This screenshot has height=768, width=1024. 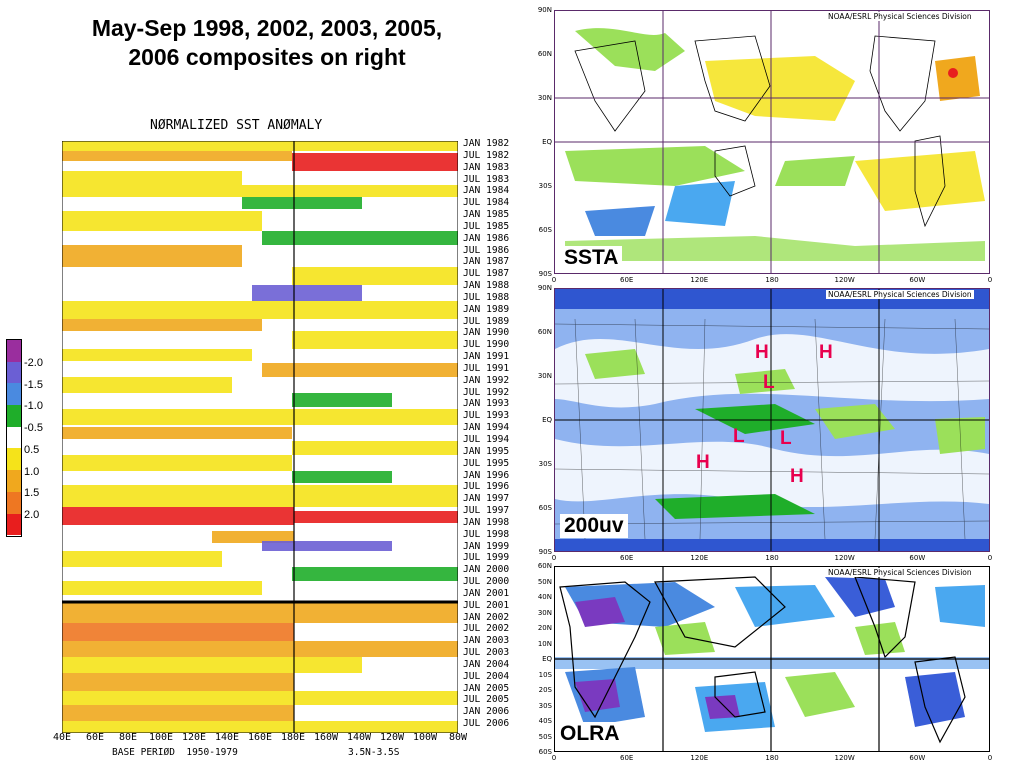 What do you see at coordinates (786, 438) in the screenshot?
I see `uv-marker-low-3: L` at bounding box center [786, 438].